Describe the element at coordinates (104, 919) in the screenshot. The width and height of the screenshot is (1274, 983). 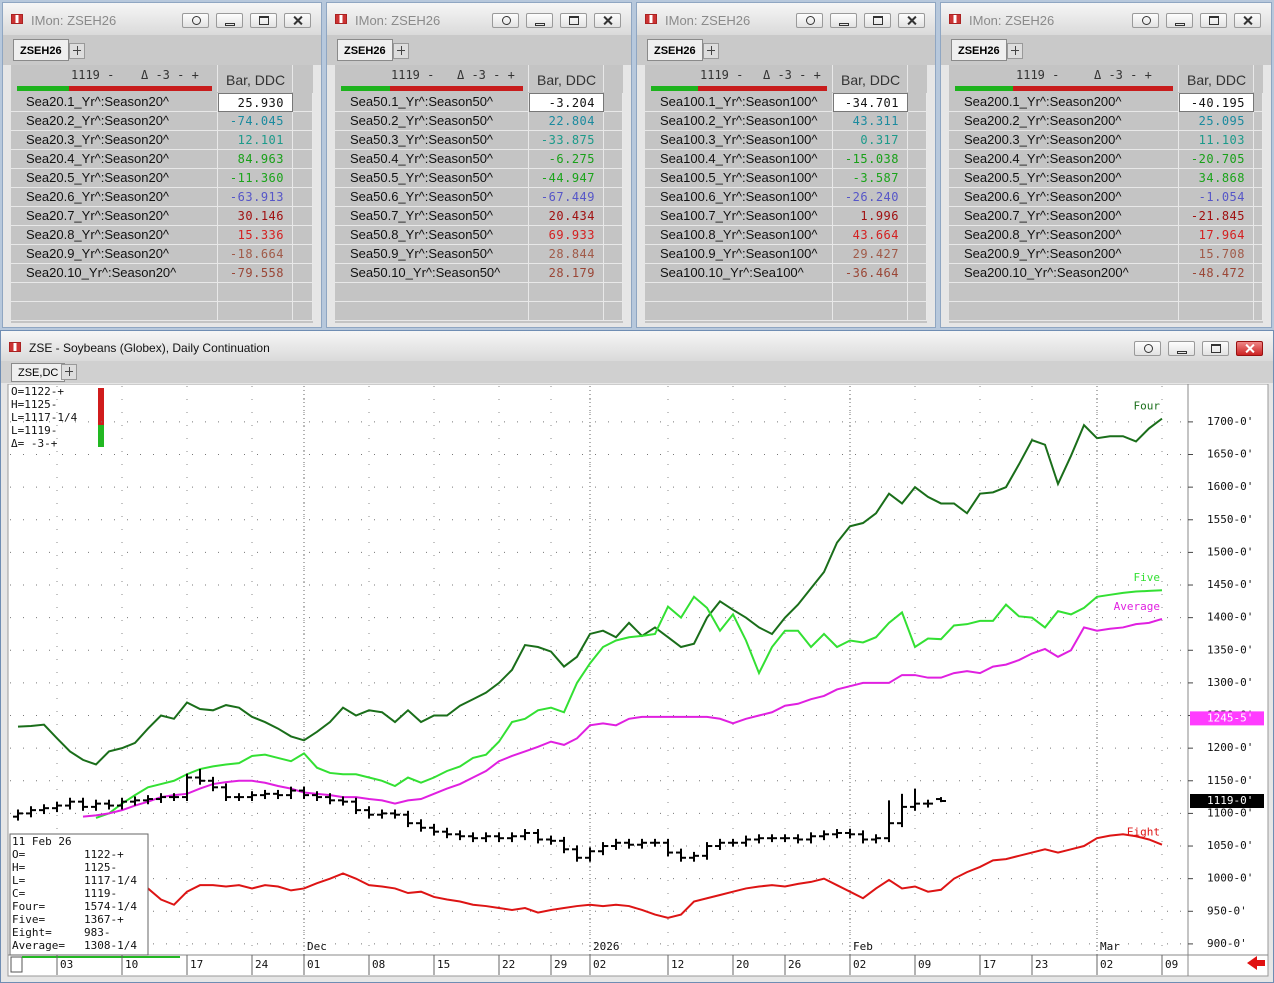
I see `cursor-value: 1367-+` at that location.